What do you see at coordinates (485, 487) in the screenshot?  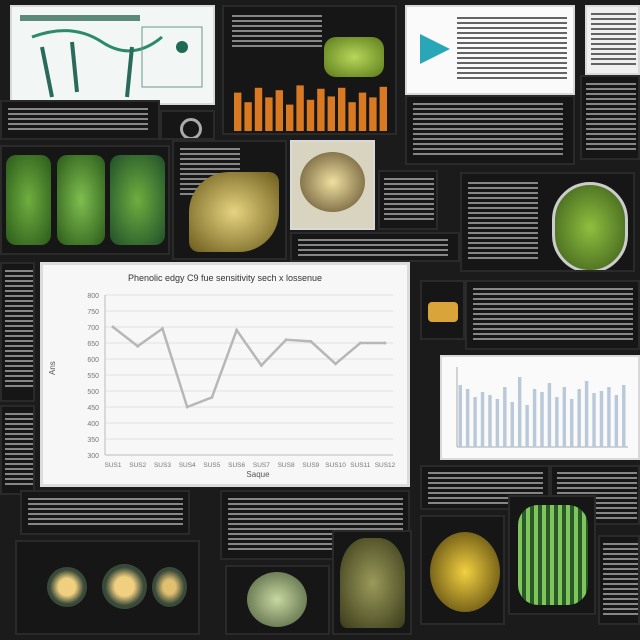 I see `text-panel-right-lower` at bounding box center [485, 487].